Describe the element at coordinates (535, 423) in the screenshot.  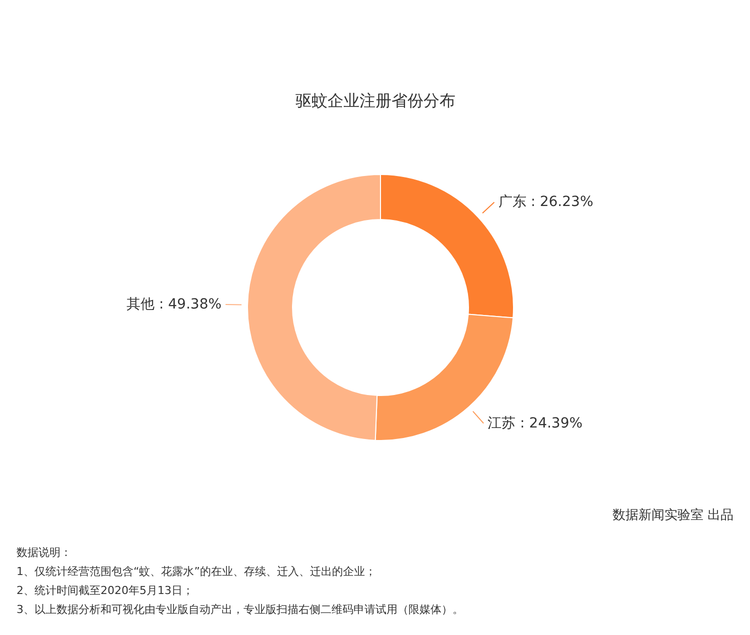
I see `slice-label: 江苏 : 24.39%` at that location.